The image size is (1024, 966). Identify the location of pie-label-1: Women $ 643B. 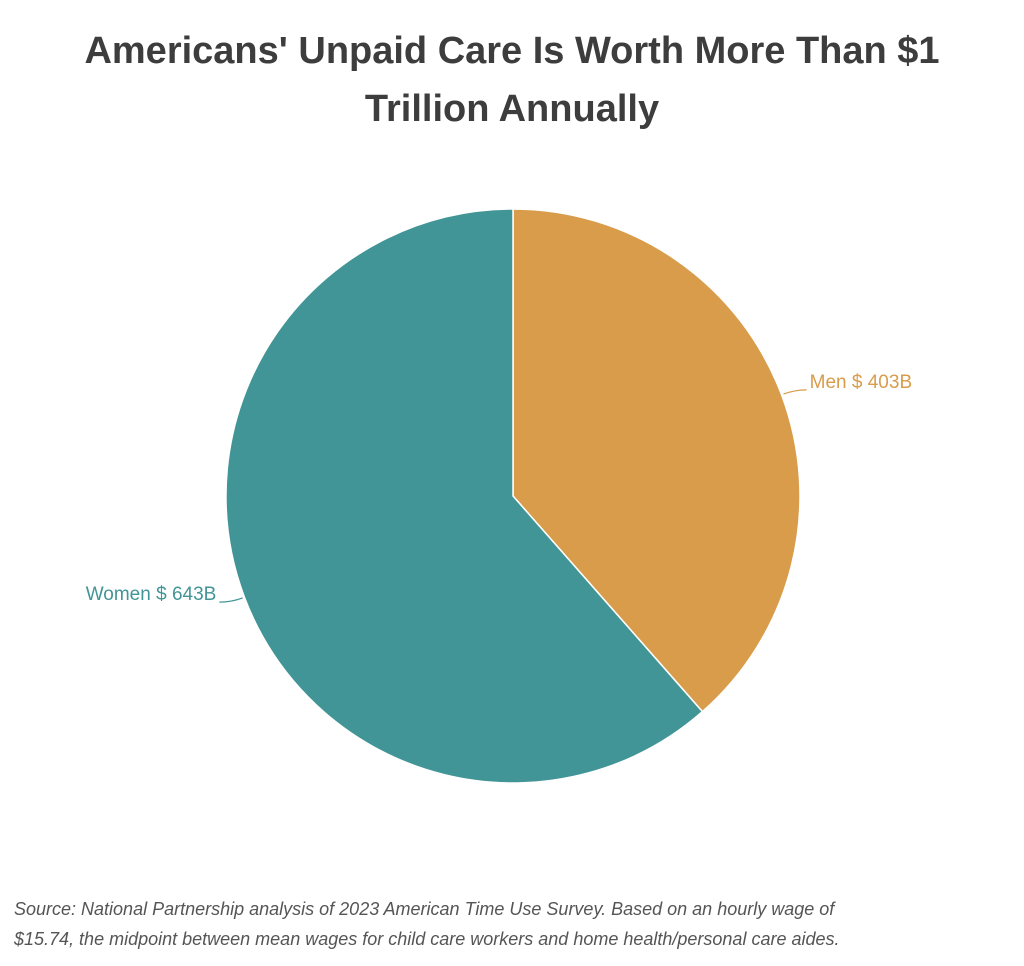
(151, 594).